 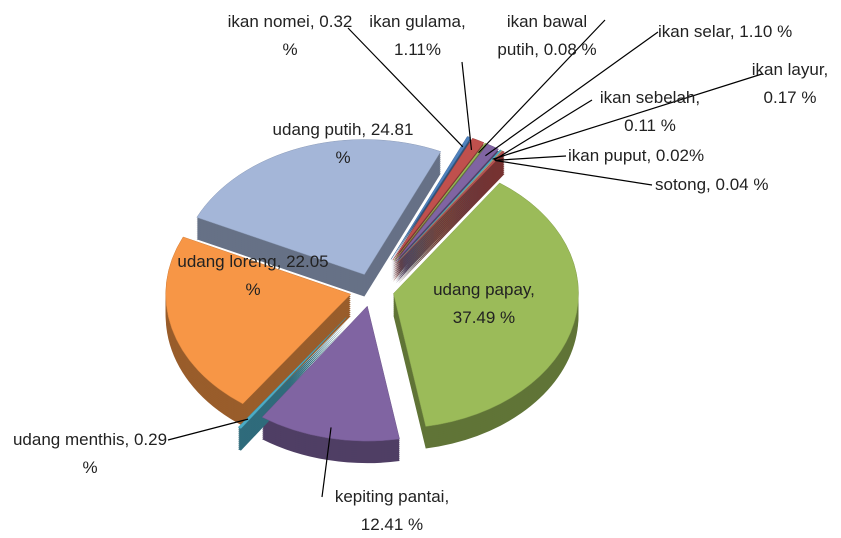 What do you see at coordinates (650, 112) in the screenshot?
I see `data-label: ikan sebelah, 0.11 %` at bounding box center [650, 112].